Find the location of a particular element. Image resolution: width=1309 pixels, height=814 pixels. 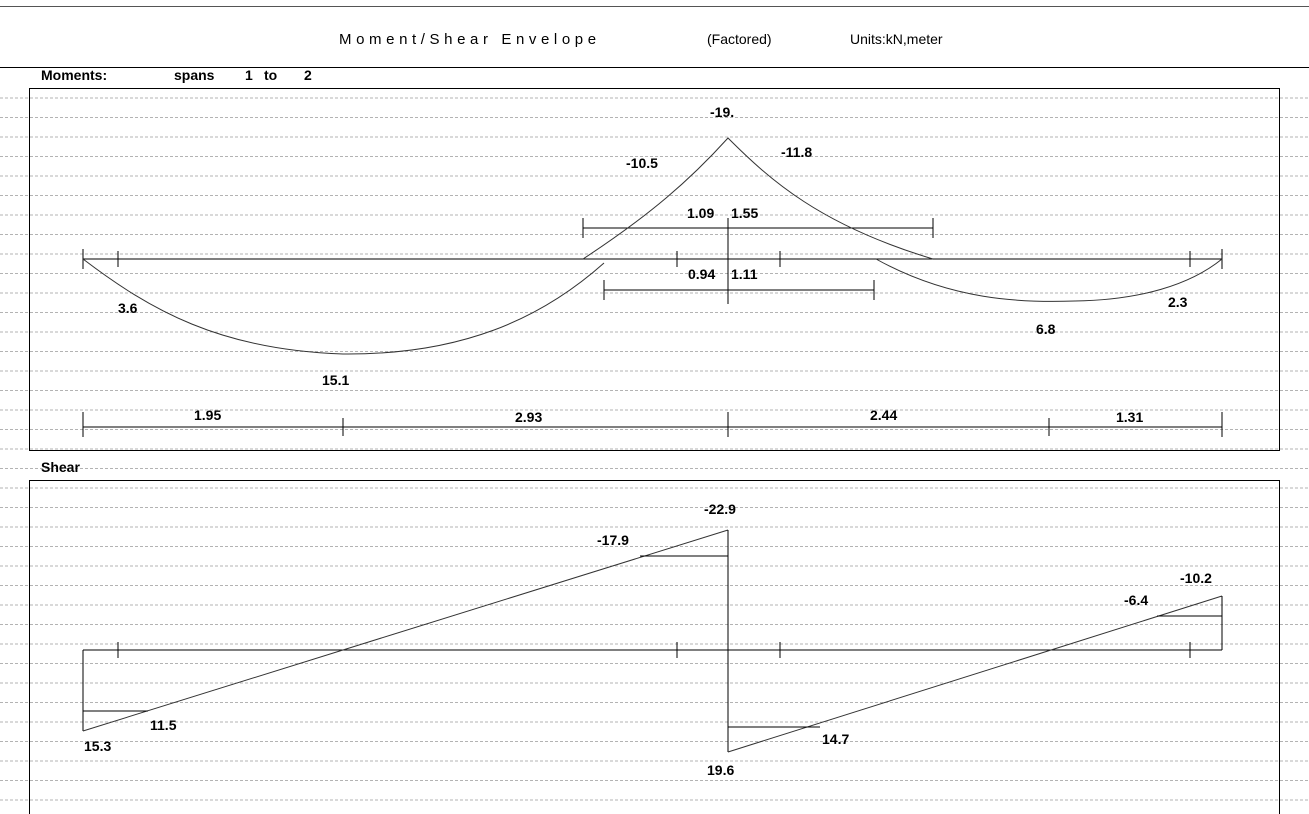

moment-label-support-peak: -19. is located at coordinates (722, 112).